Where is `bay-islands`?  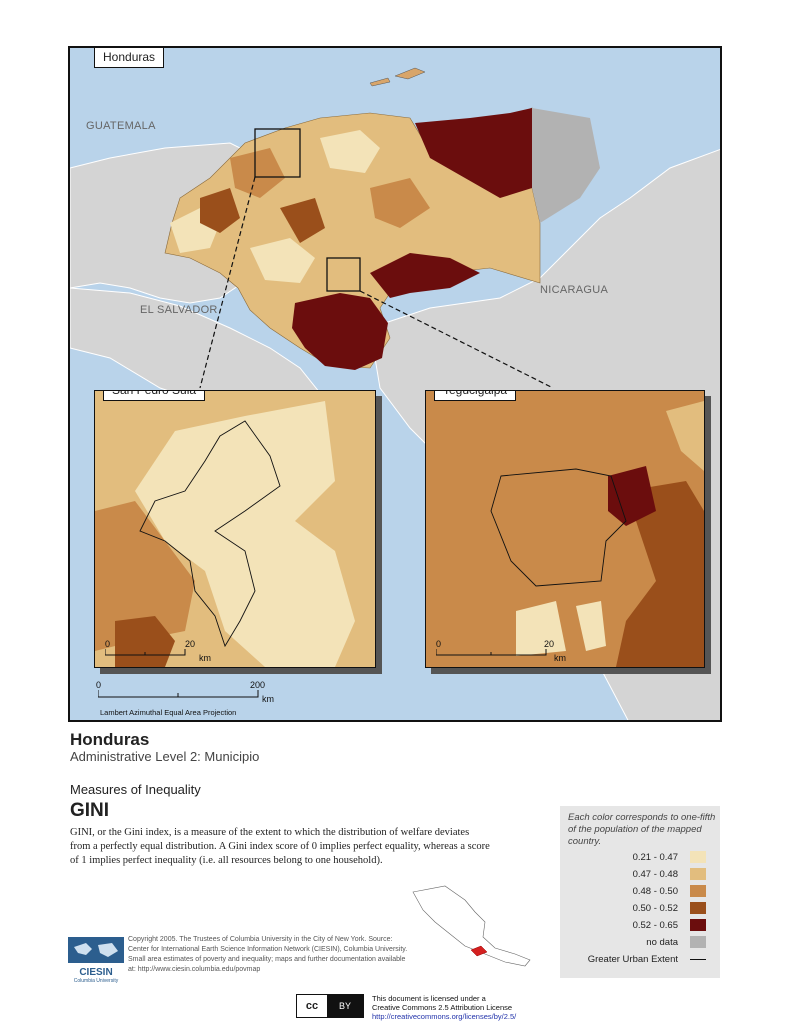 bay-islands is located at coordinates (397, 77).